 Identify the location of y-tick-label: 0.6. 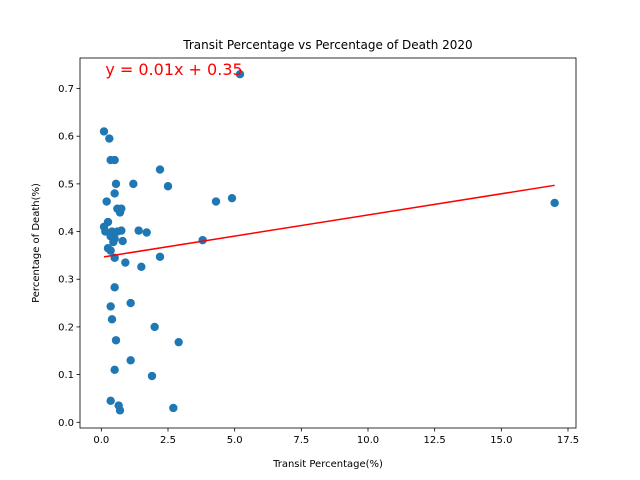
(66, 137).